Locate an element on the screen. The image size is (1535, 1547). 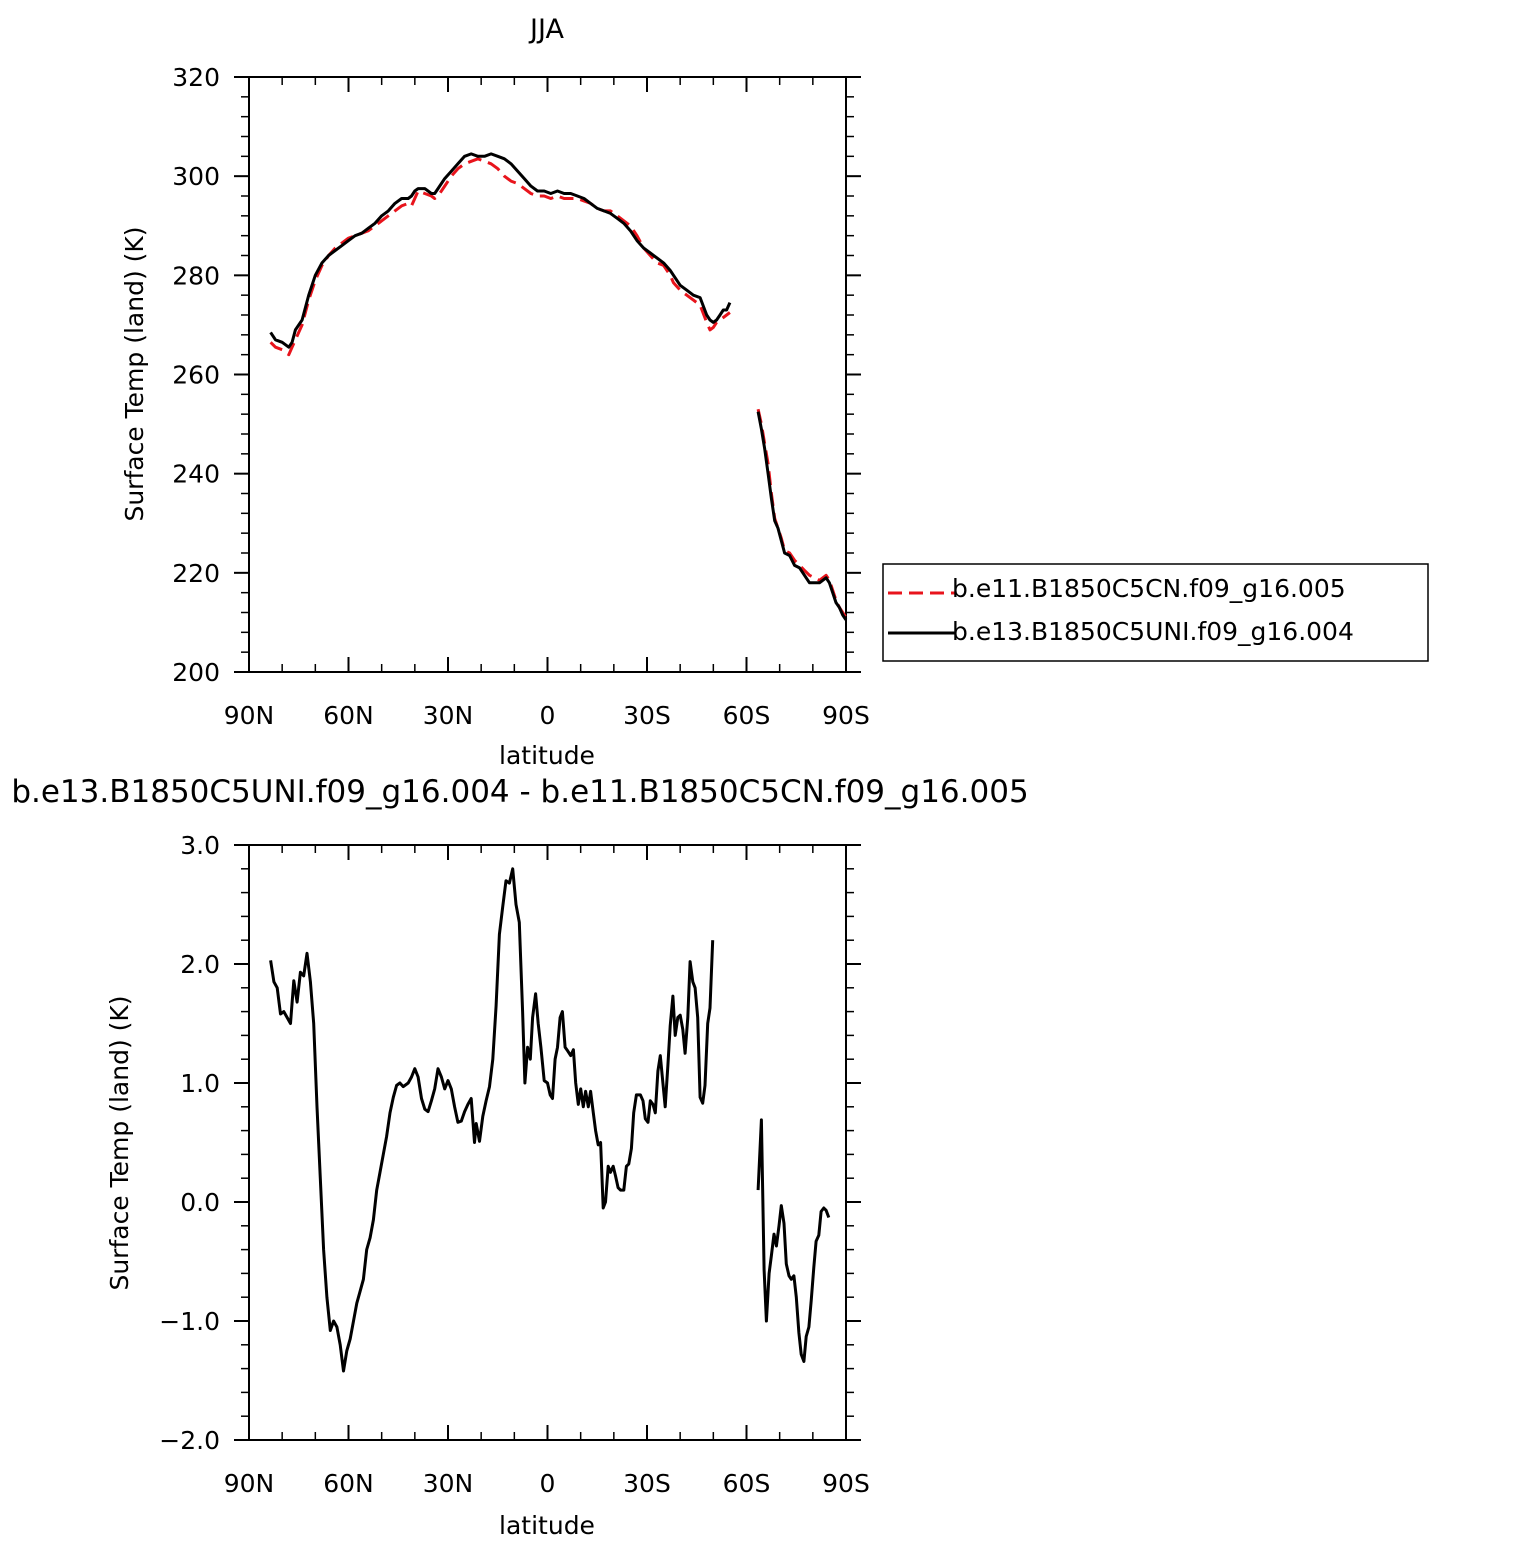
y-tick-label: −2.0 is located at coordinates (189, 1440).